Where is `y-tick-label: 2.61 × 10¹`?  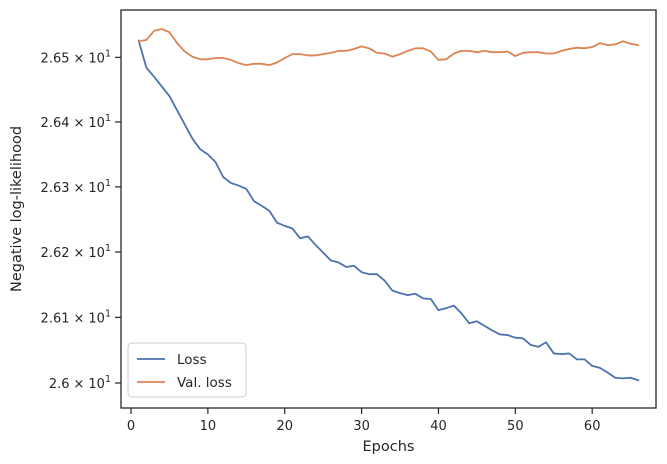
y-tick-label: 2.61 × 10¹ is located at coordinates (76, 317).